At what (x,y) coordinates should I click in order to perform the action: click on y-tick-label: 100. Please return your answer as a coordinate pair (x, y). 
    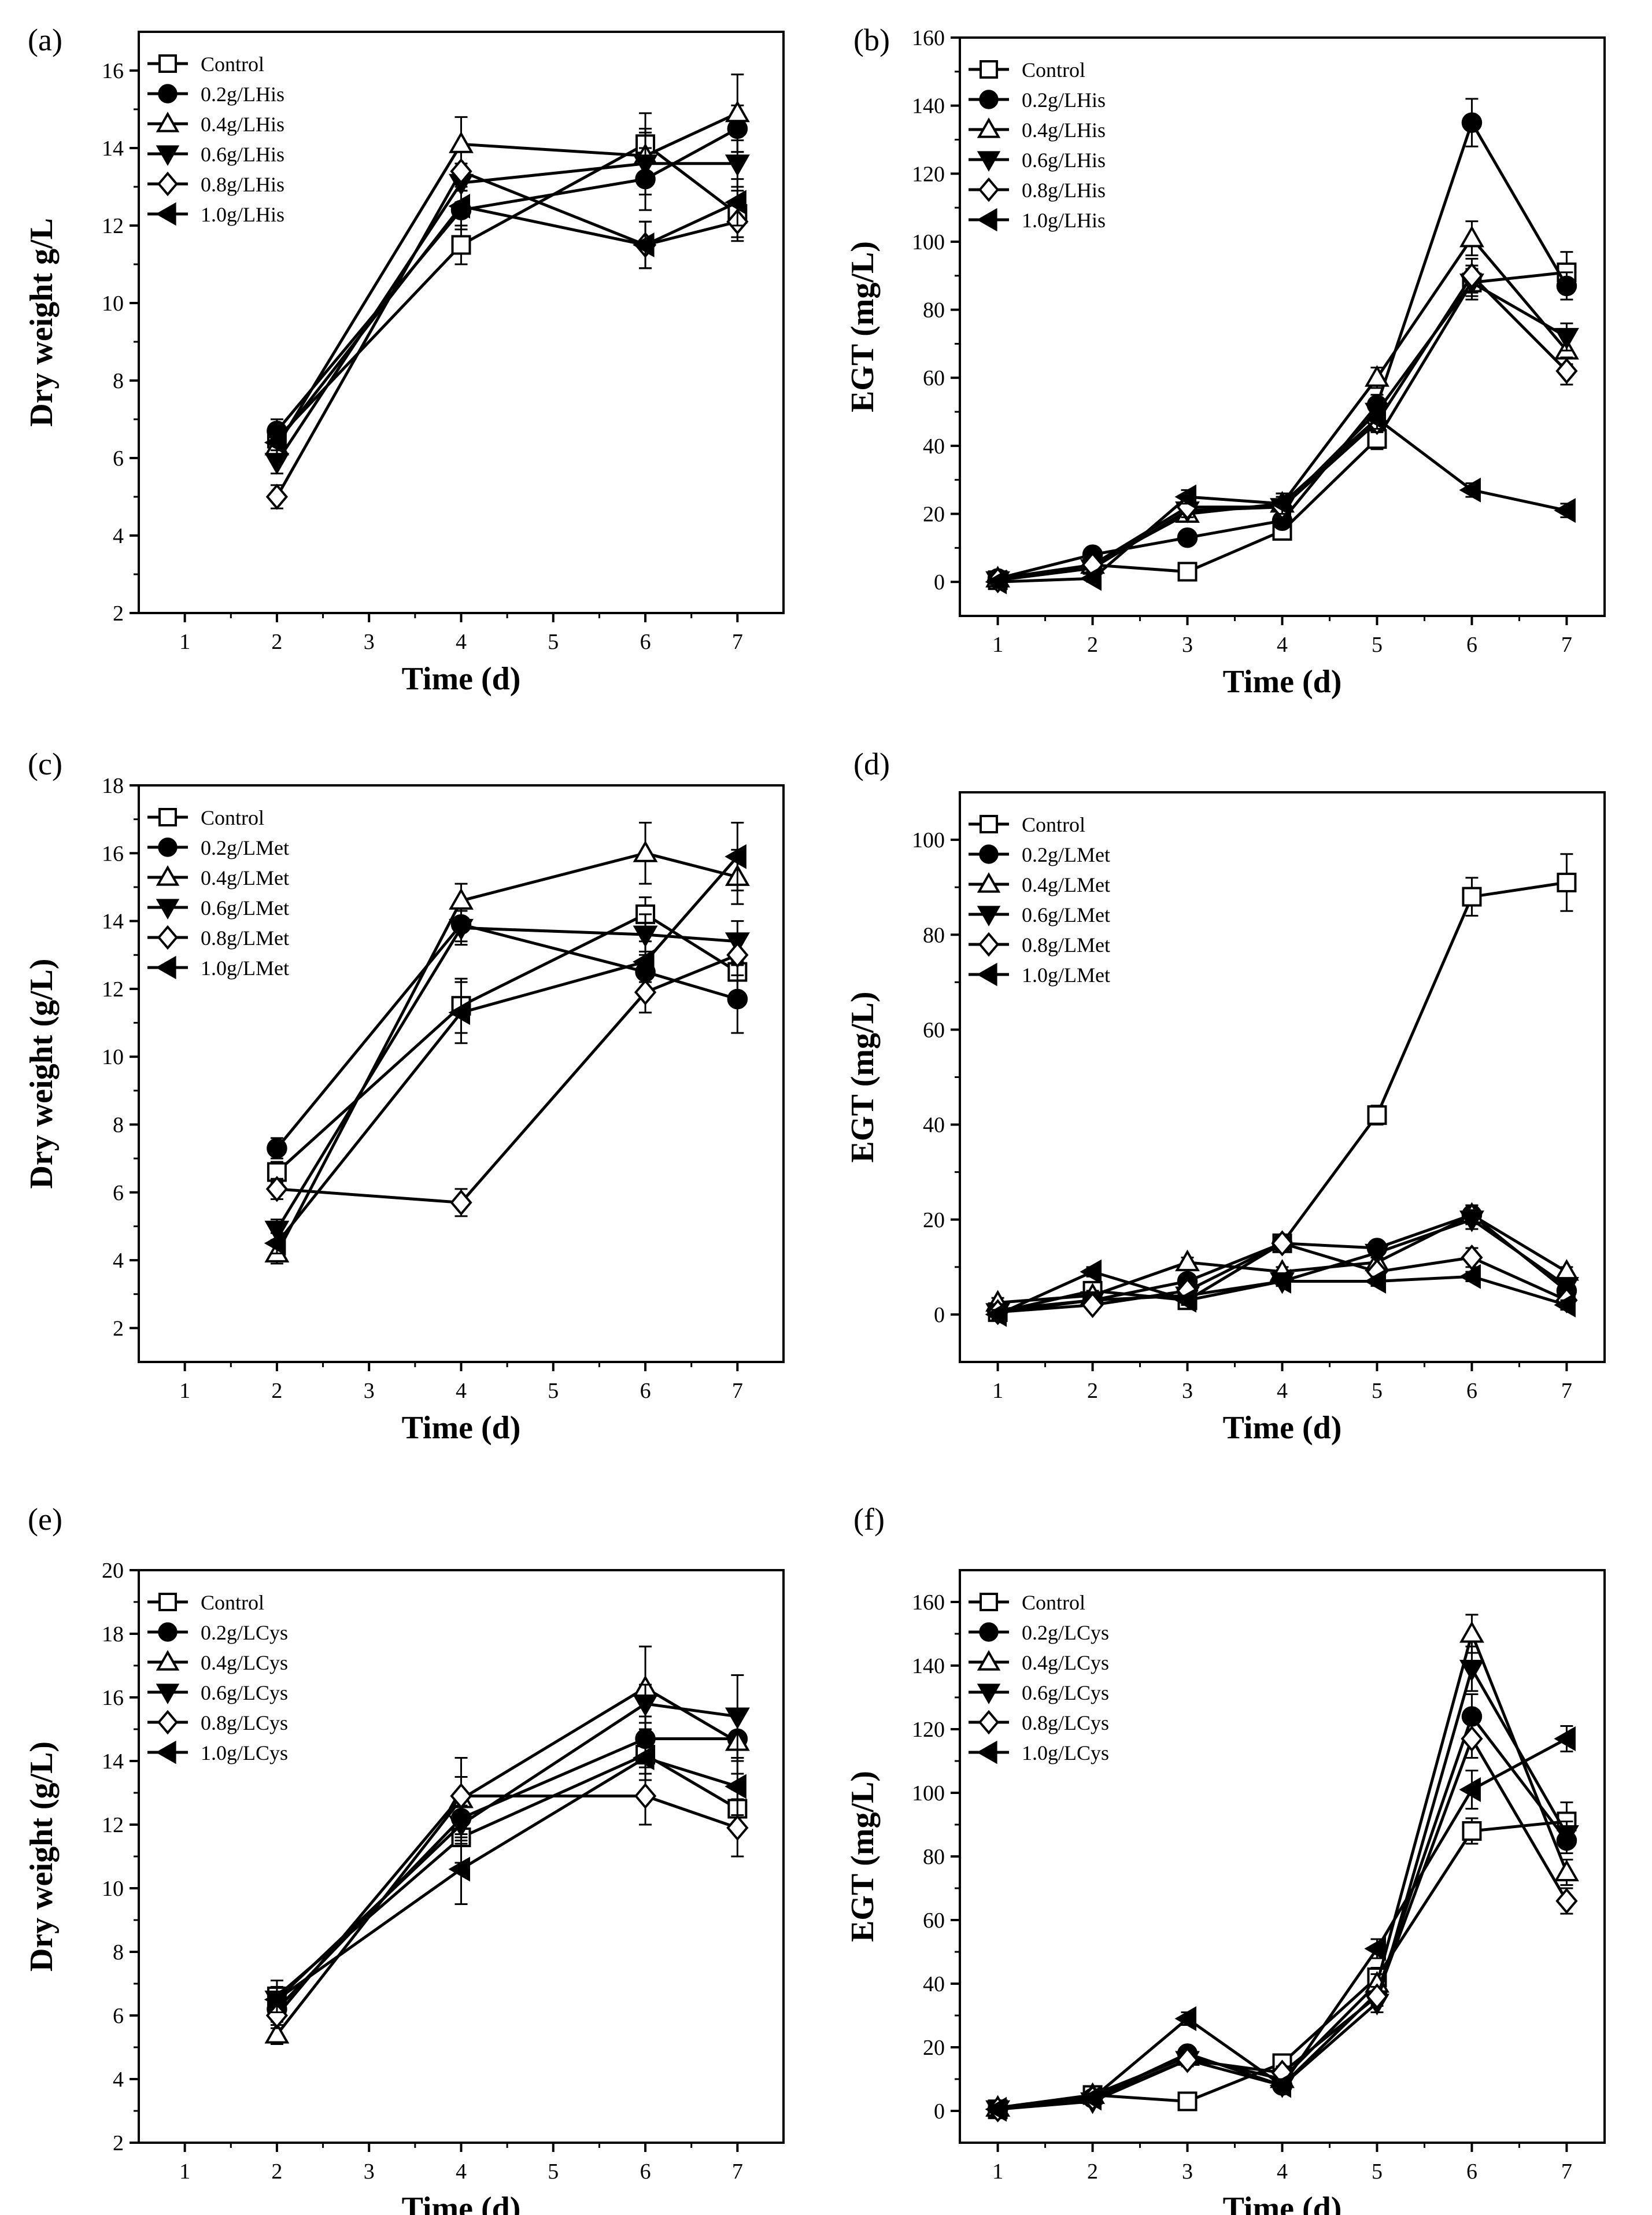
    Looking at the image, I should click on (928, 242).